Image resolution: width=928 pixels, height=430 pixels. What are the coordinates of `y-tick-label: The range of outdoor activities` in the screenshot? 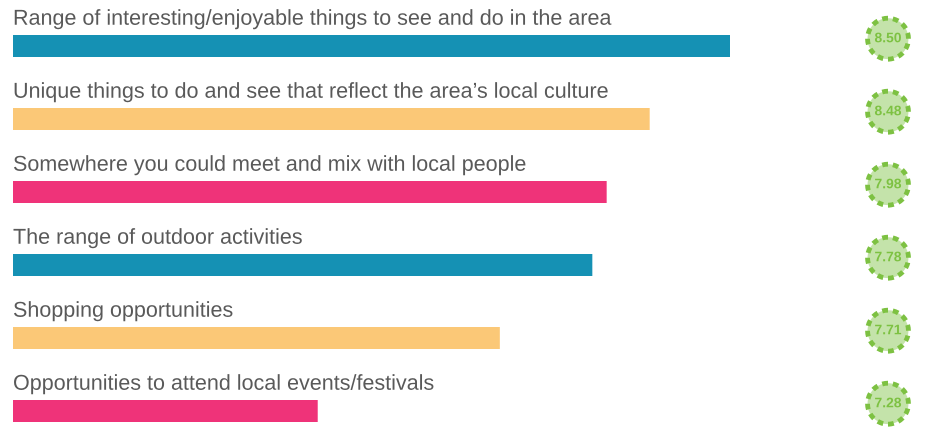 It's located at (157, 238).